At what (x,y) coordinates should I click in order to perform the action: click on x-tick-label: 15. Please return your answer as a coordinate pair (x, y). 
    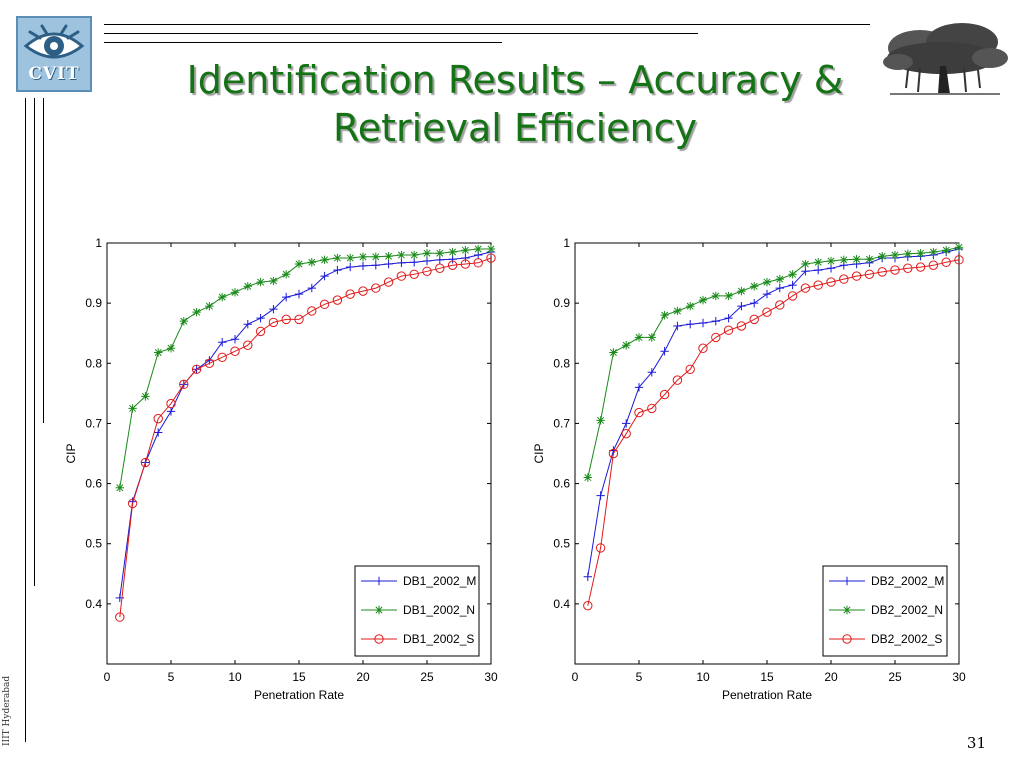
    Looking at the image, I should click on (767, 677).